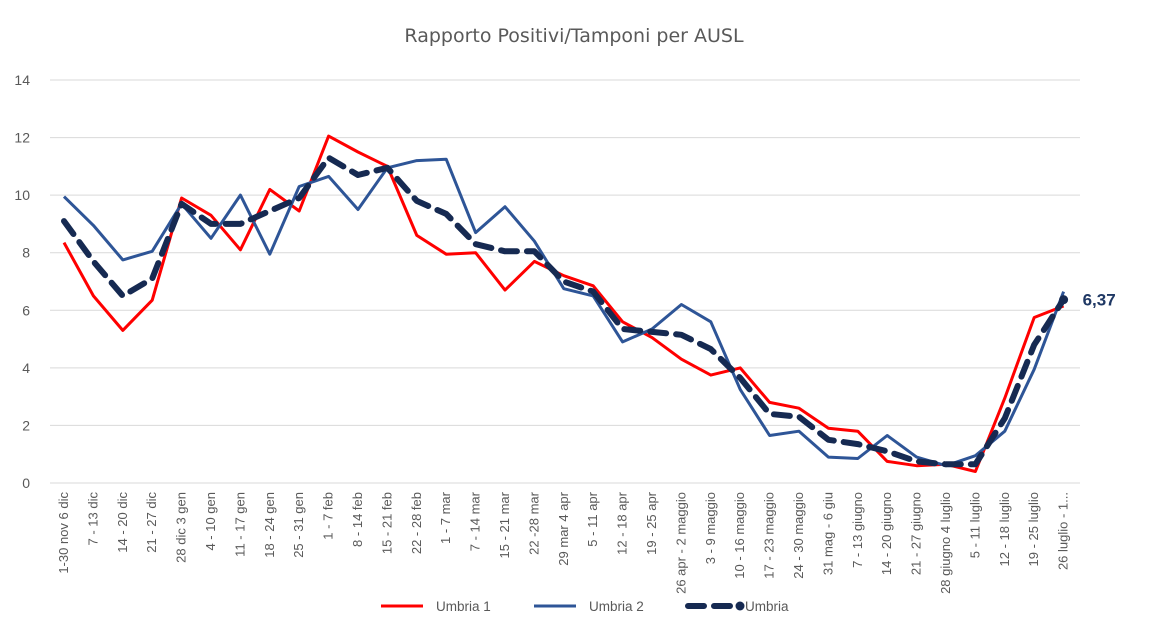 This screenshot has height=632, width=1149. I want to click on y-tick-label: 6, so click(26, 310).